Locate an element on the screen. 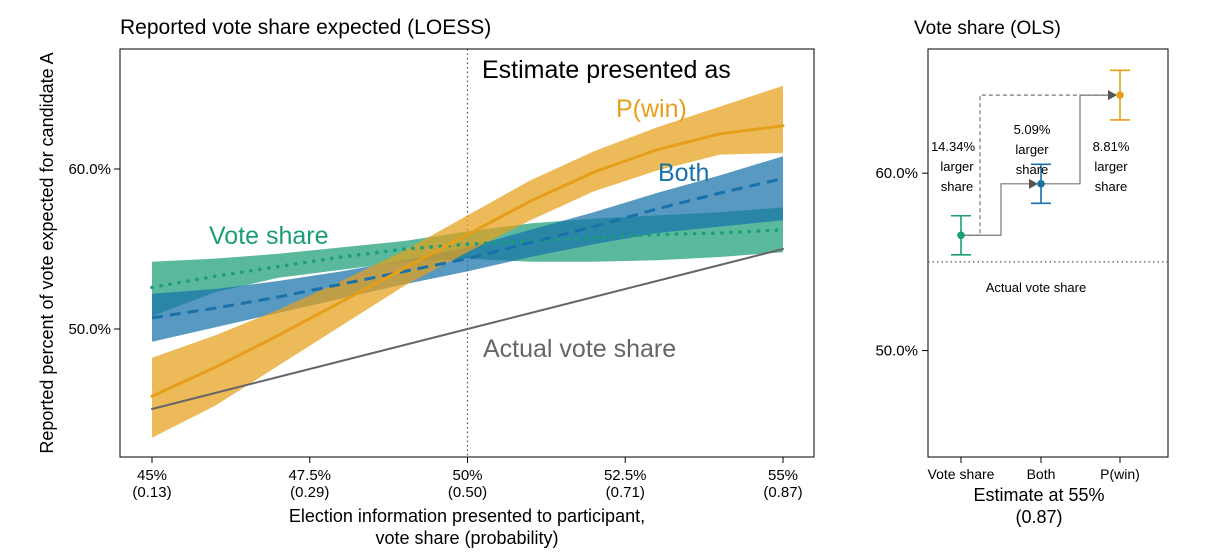 This screenshot has width=1224, height=552. annotation-vote-to-pwin-word-2: share is located at coordinates (957, 186).